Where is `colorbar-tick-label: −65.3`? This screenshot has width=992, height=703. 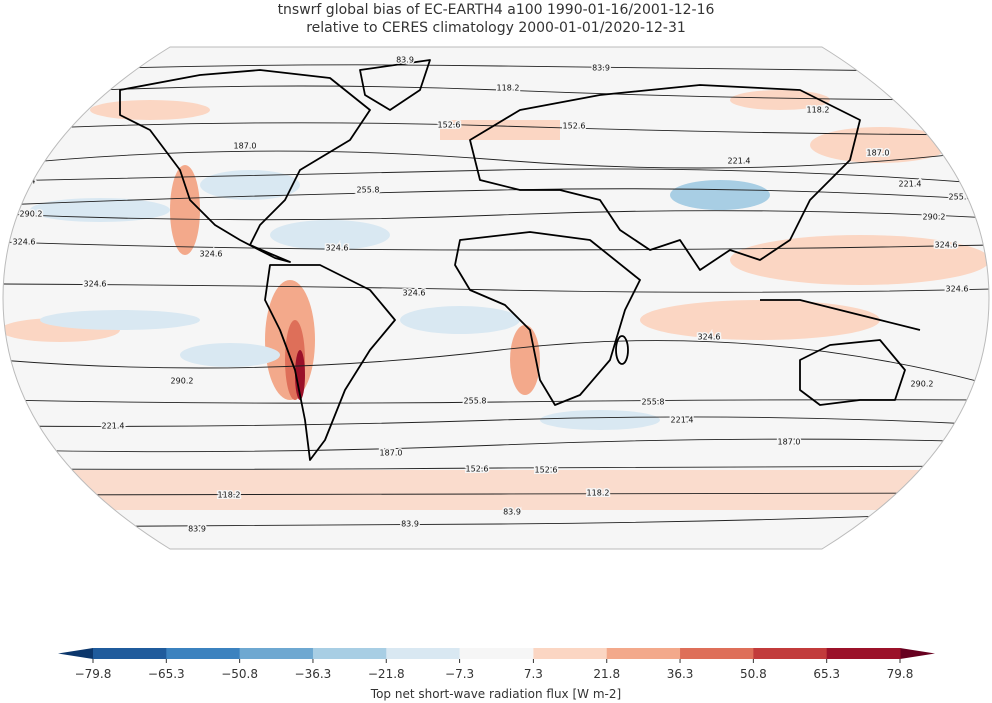 colorbar-tick-label: −65.3 is located at coordinates (166, 674).